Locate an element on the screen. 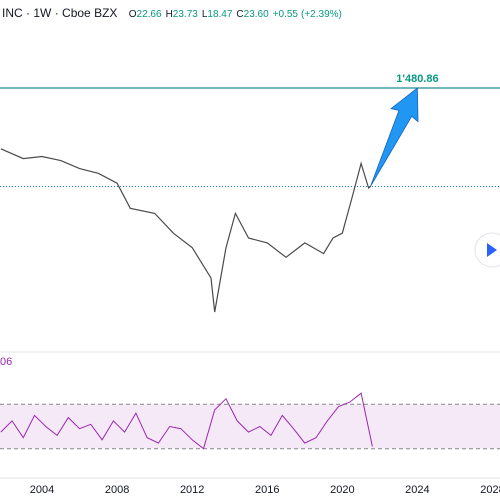  ohlc-key: H is located at coordinates (169, 14).